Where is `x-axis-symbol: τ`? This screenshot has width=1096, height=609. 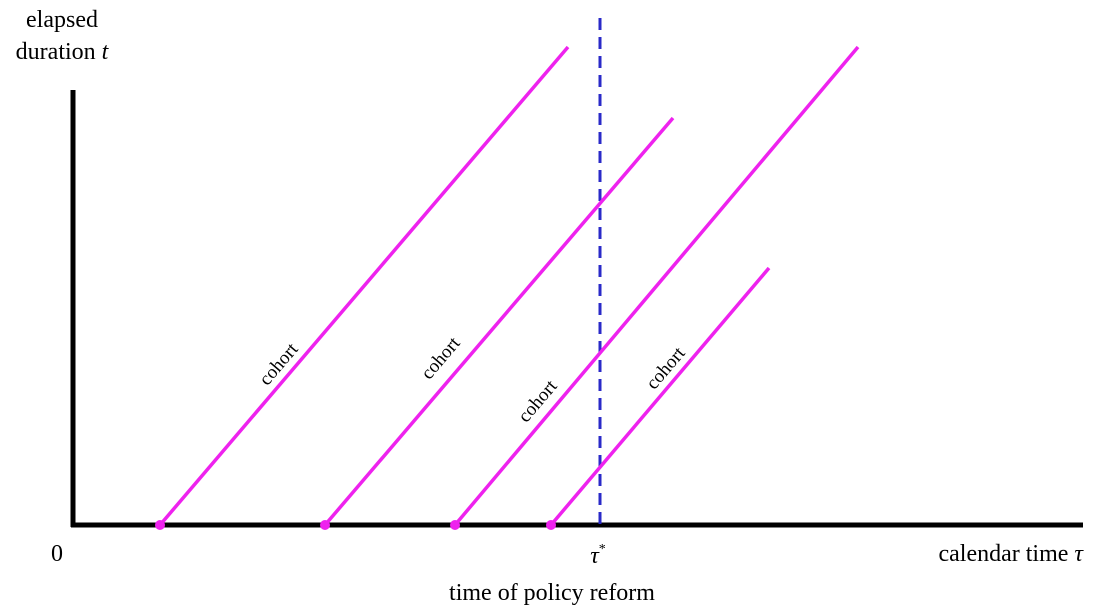 x-axis-symbol: τ is located at coordinates (1079, 554).